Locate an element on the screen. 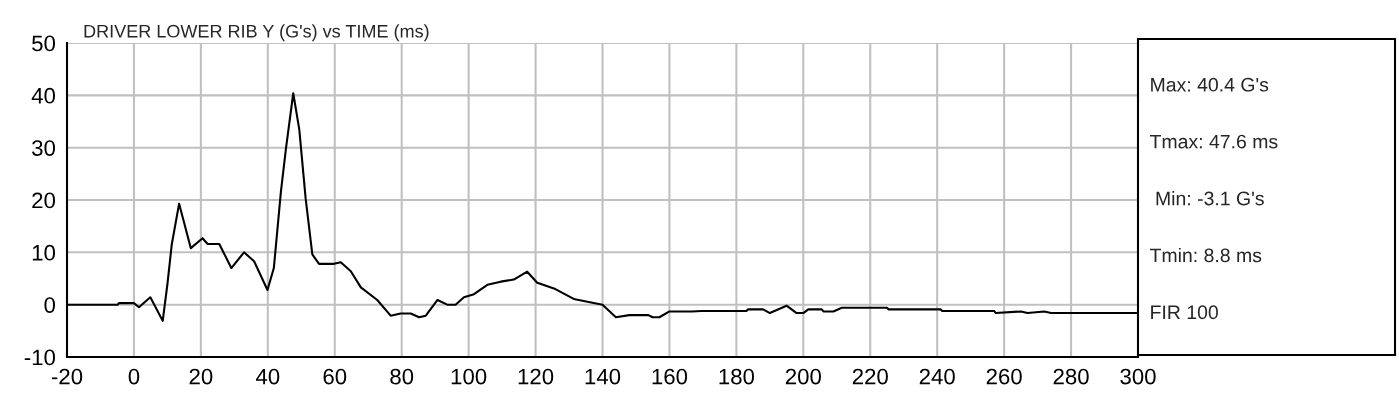  x-tick-label: 140 is located at coordinates (603, 376).